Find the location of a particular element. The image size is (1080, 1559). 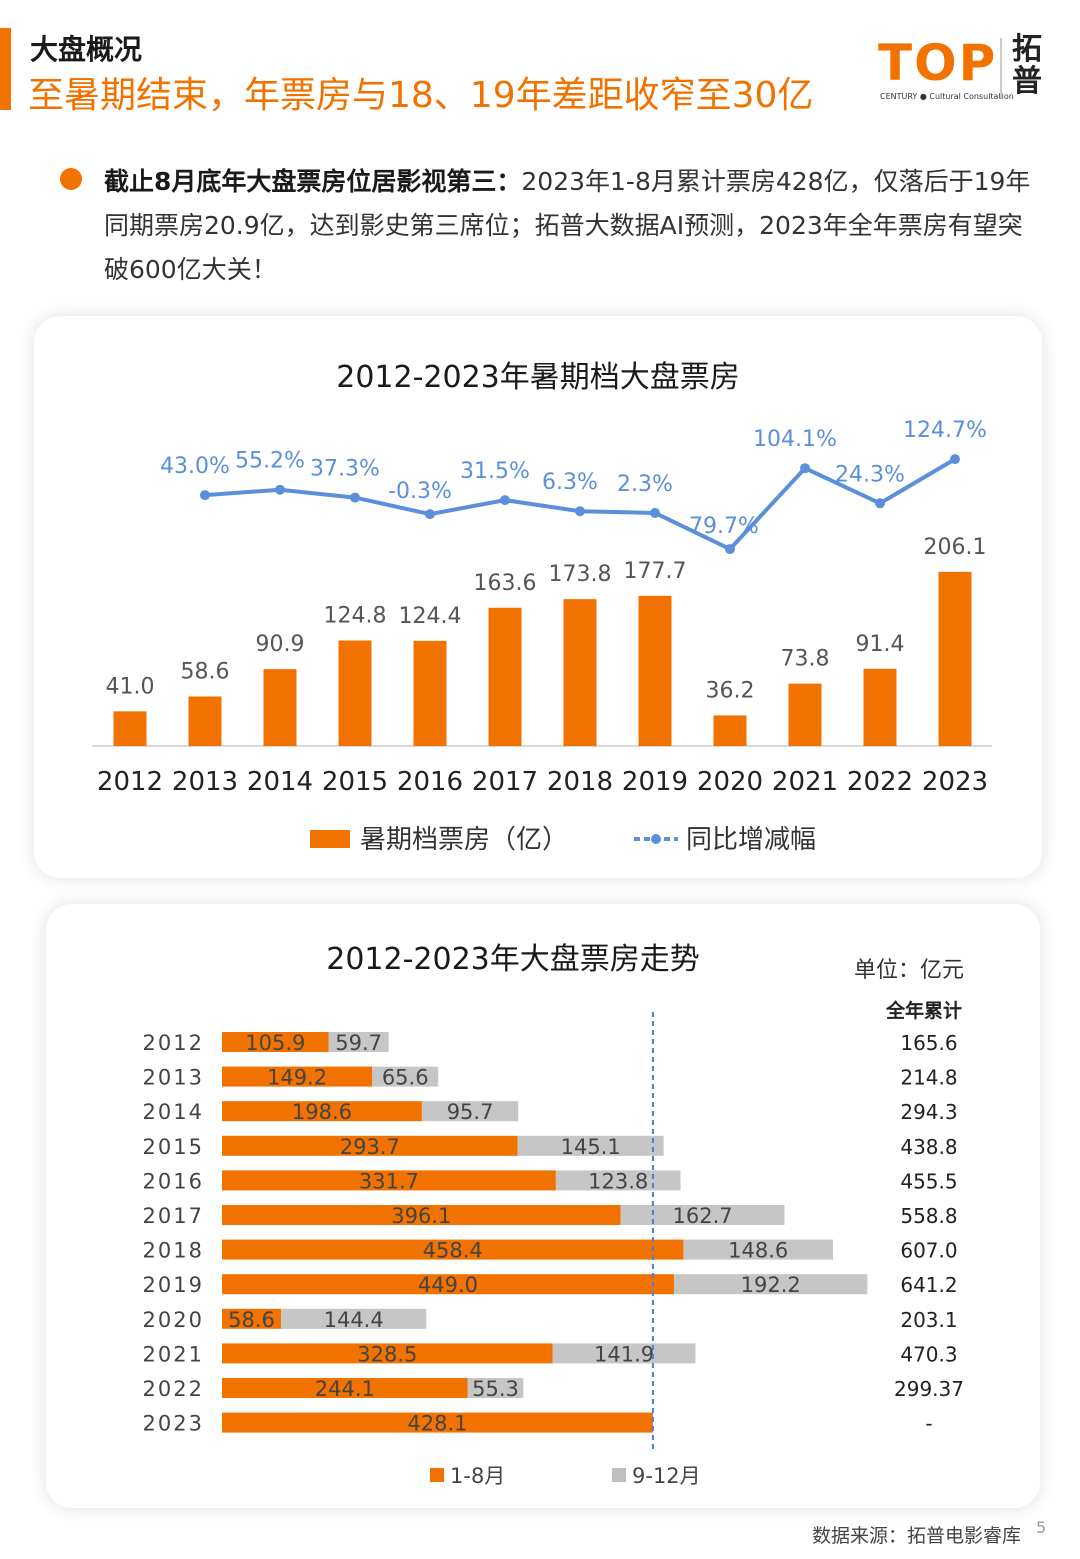

bar-jan-aug-label-2021: 328.5 is located at coordinates (387, 1354).